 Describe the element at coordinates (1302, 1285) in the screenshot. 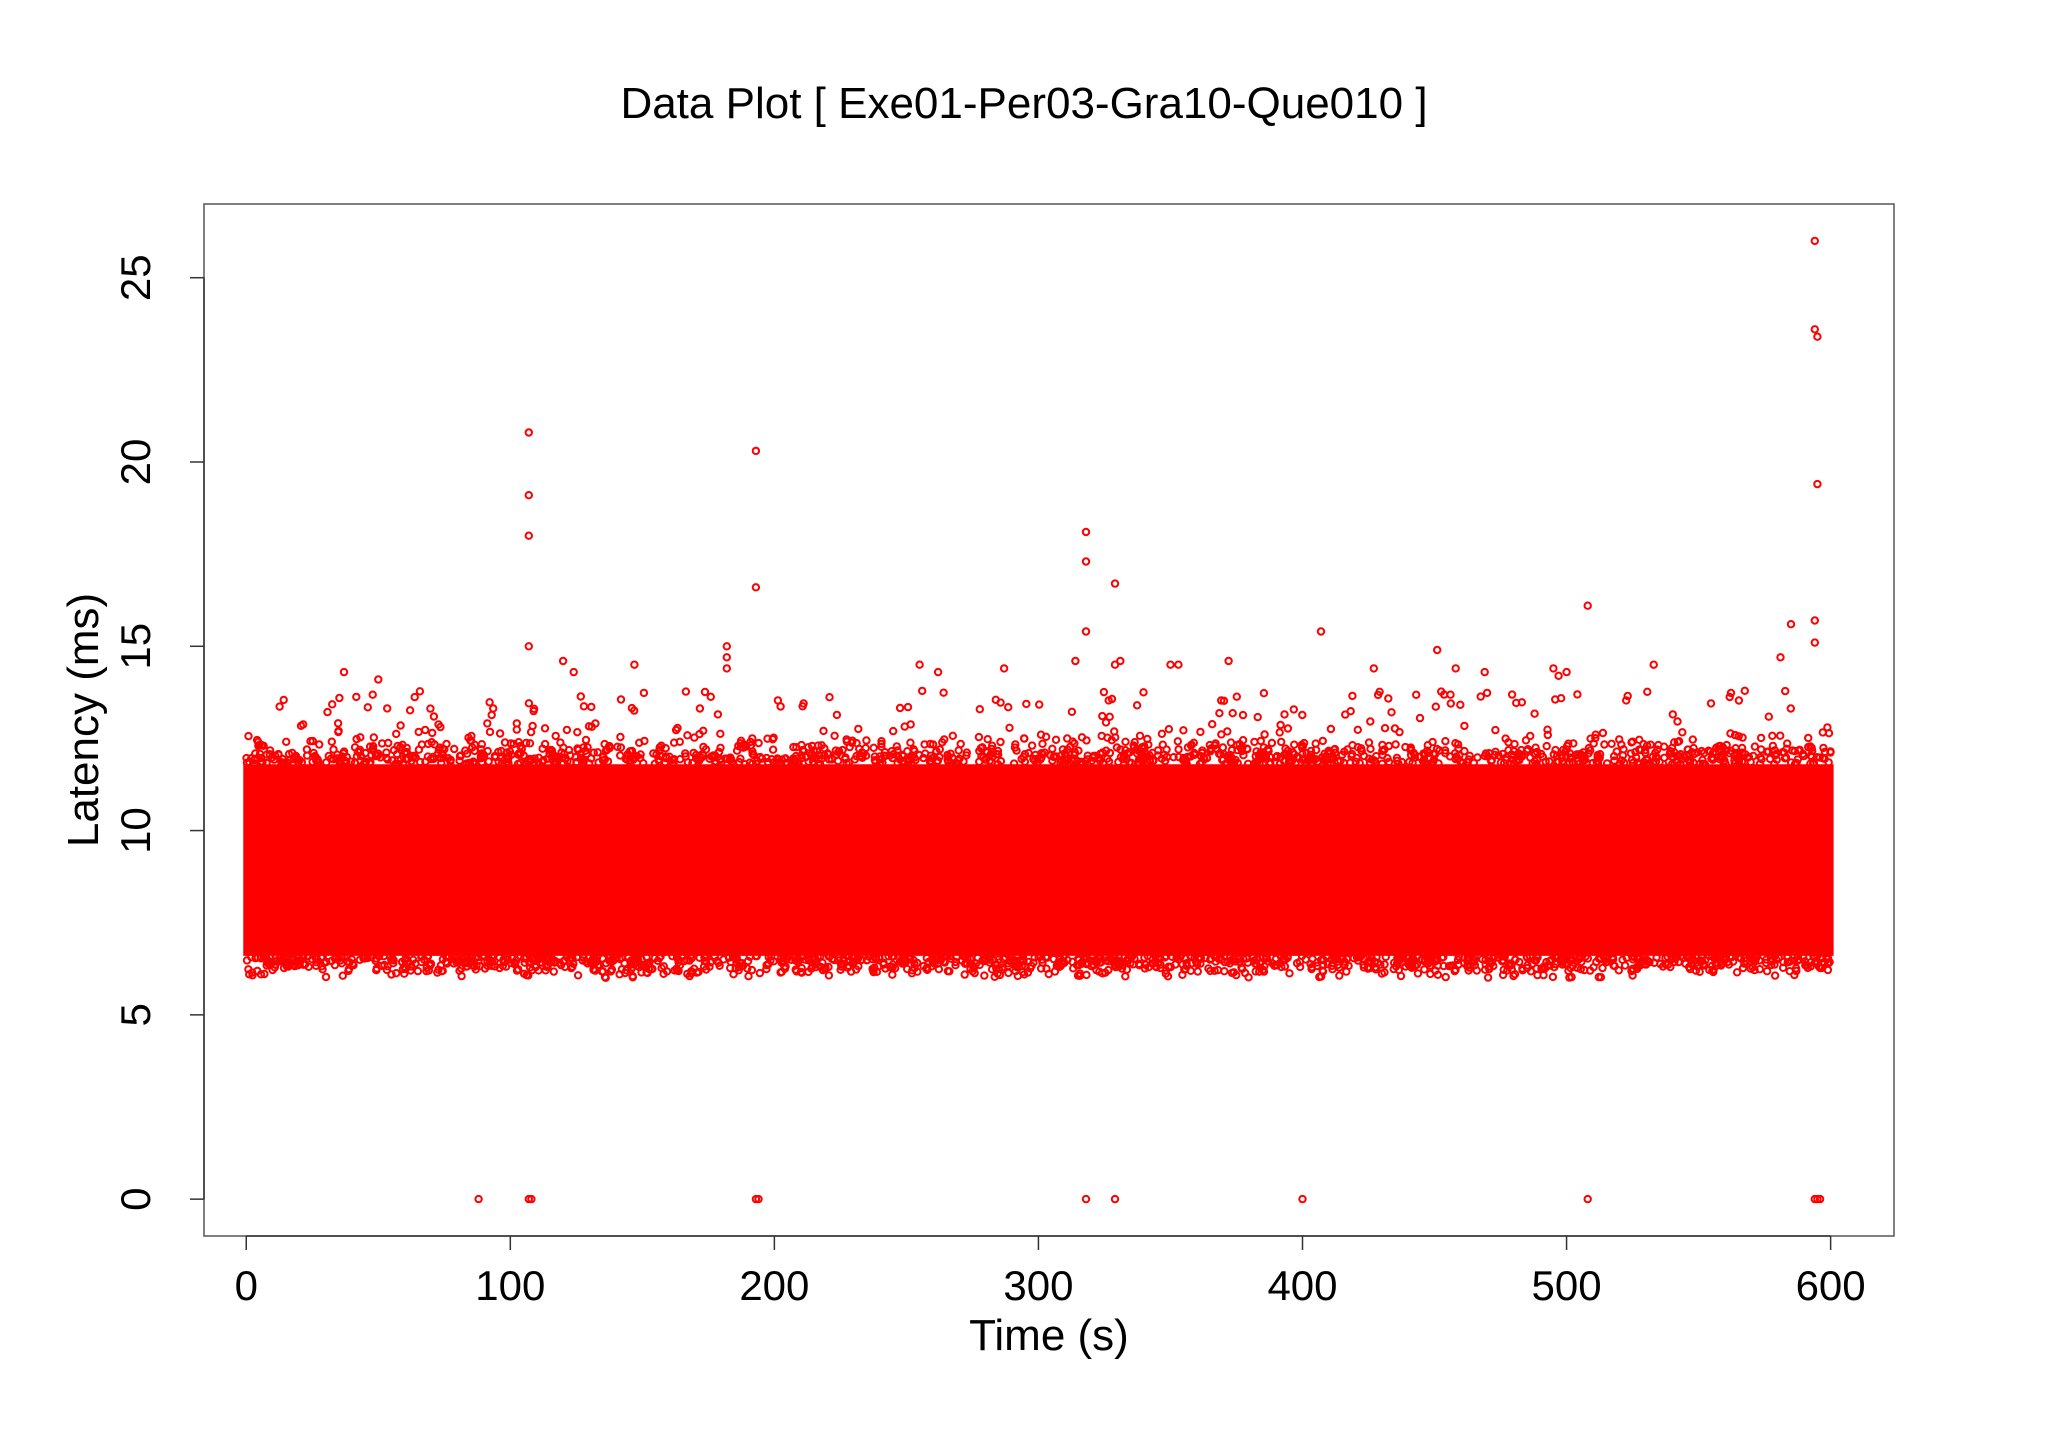

I see `x-tick-label: 400` at that location.